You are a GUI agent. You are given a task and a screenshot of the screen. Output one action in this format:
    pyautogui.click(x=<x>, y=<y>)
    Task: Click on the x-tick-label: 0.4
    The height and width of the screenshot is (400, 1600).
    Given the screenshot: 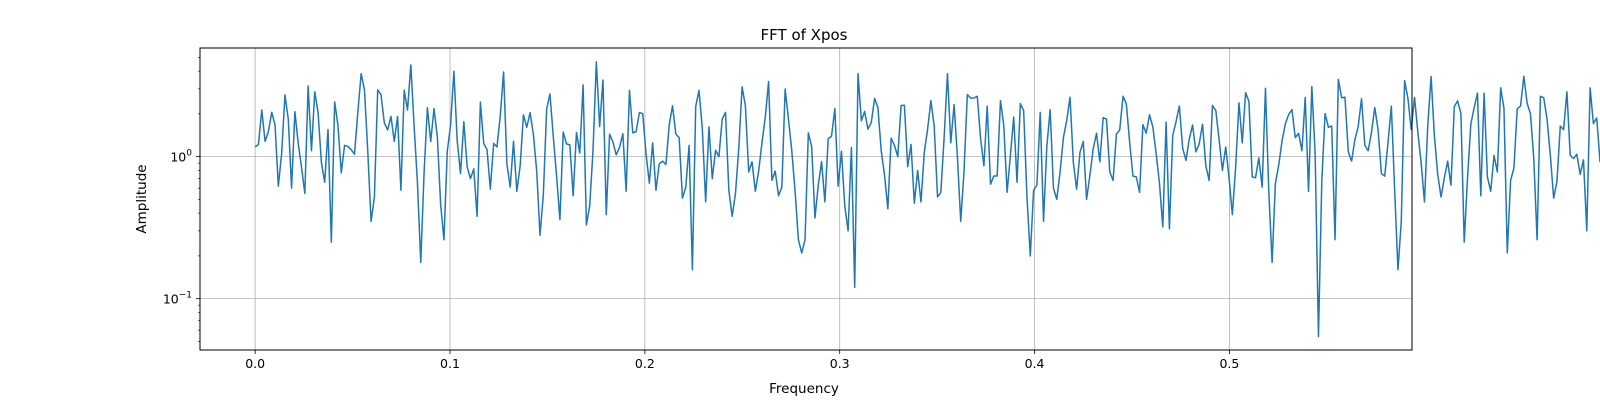 What is the action you would take?
    pyautogui.click(x=1035, y=363)
    